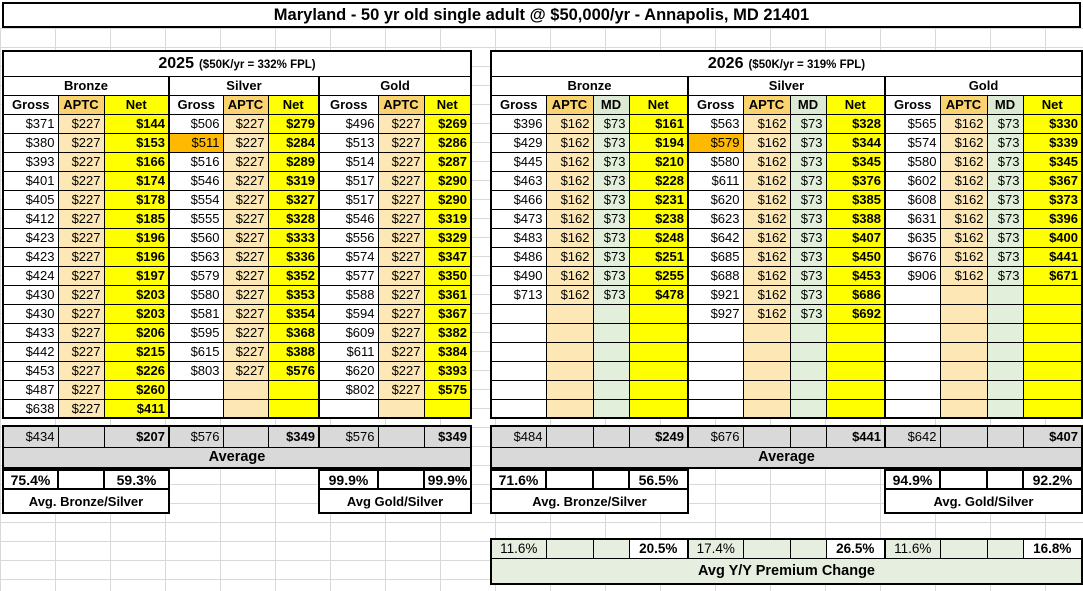 Image resolution: width=1083 pixels, height=591 pixels. I want to click on y2026-bronze-net-pct-cell: 56.5%, so click(658, 479).